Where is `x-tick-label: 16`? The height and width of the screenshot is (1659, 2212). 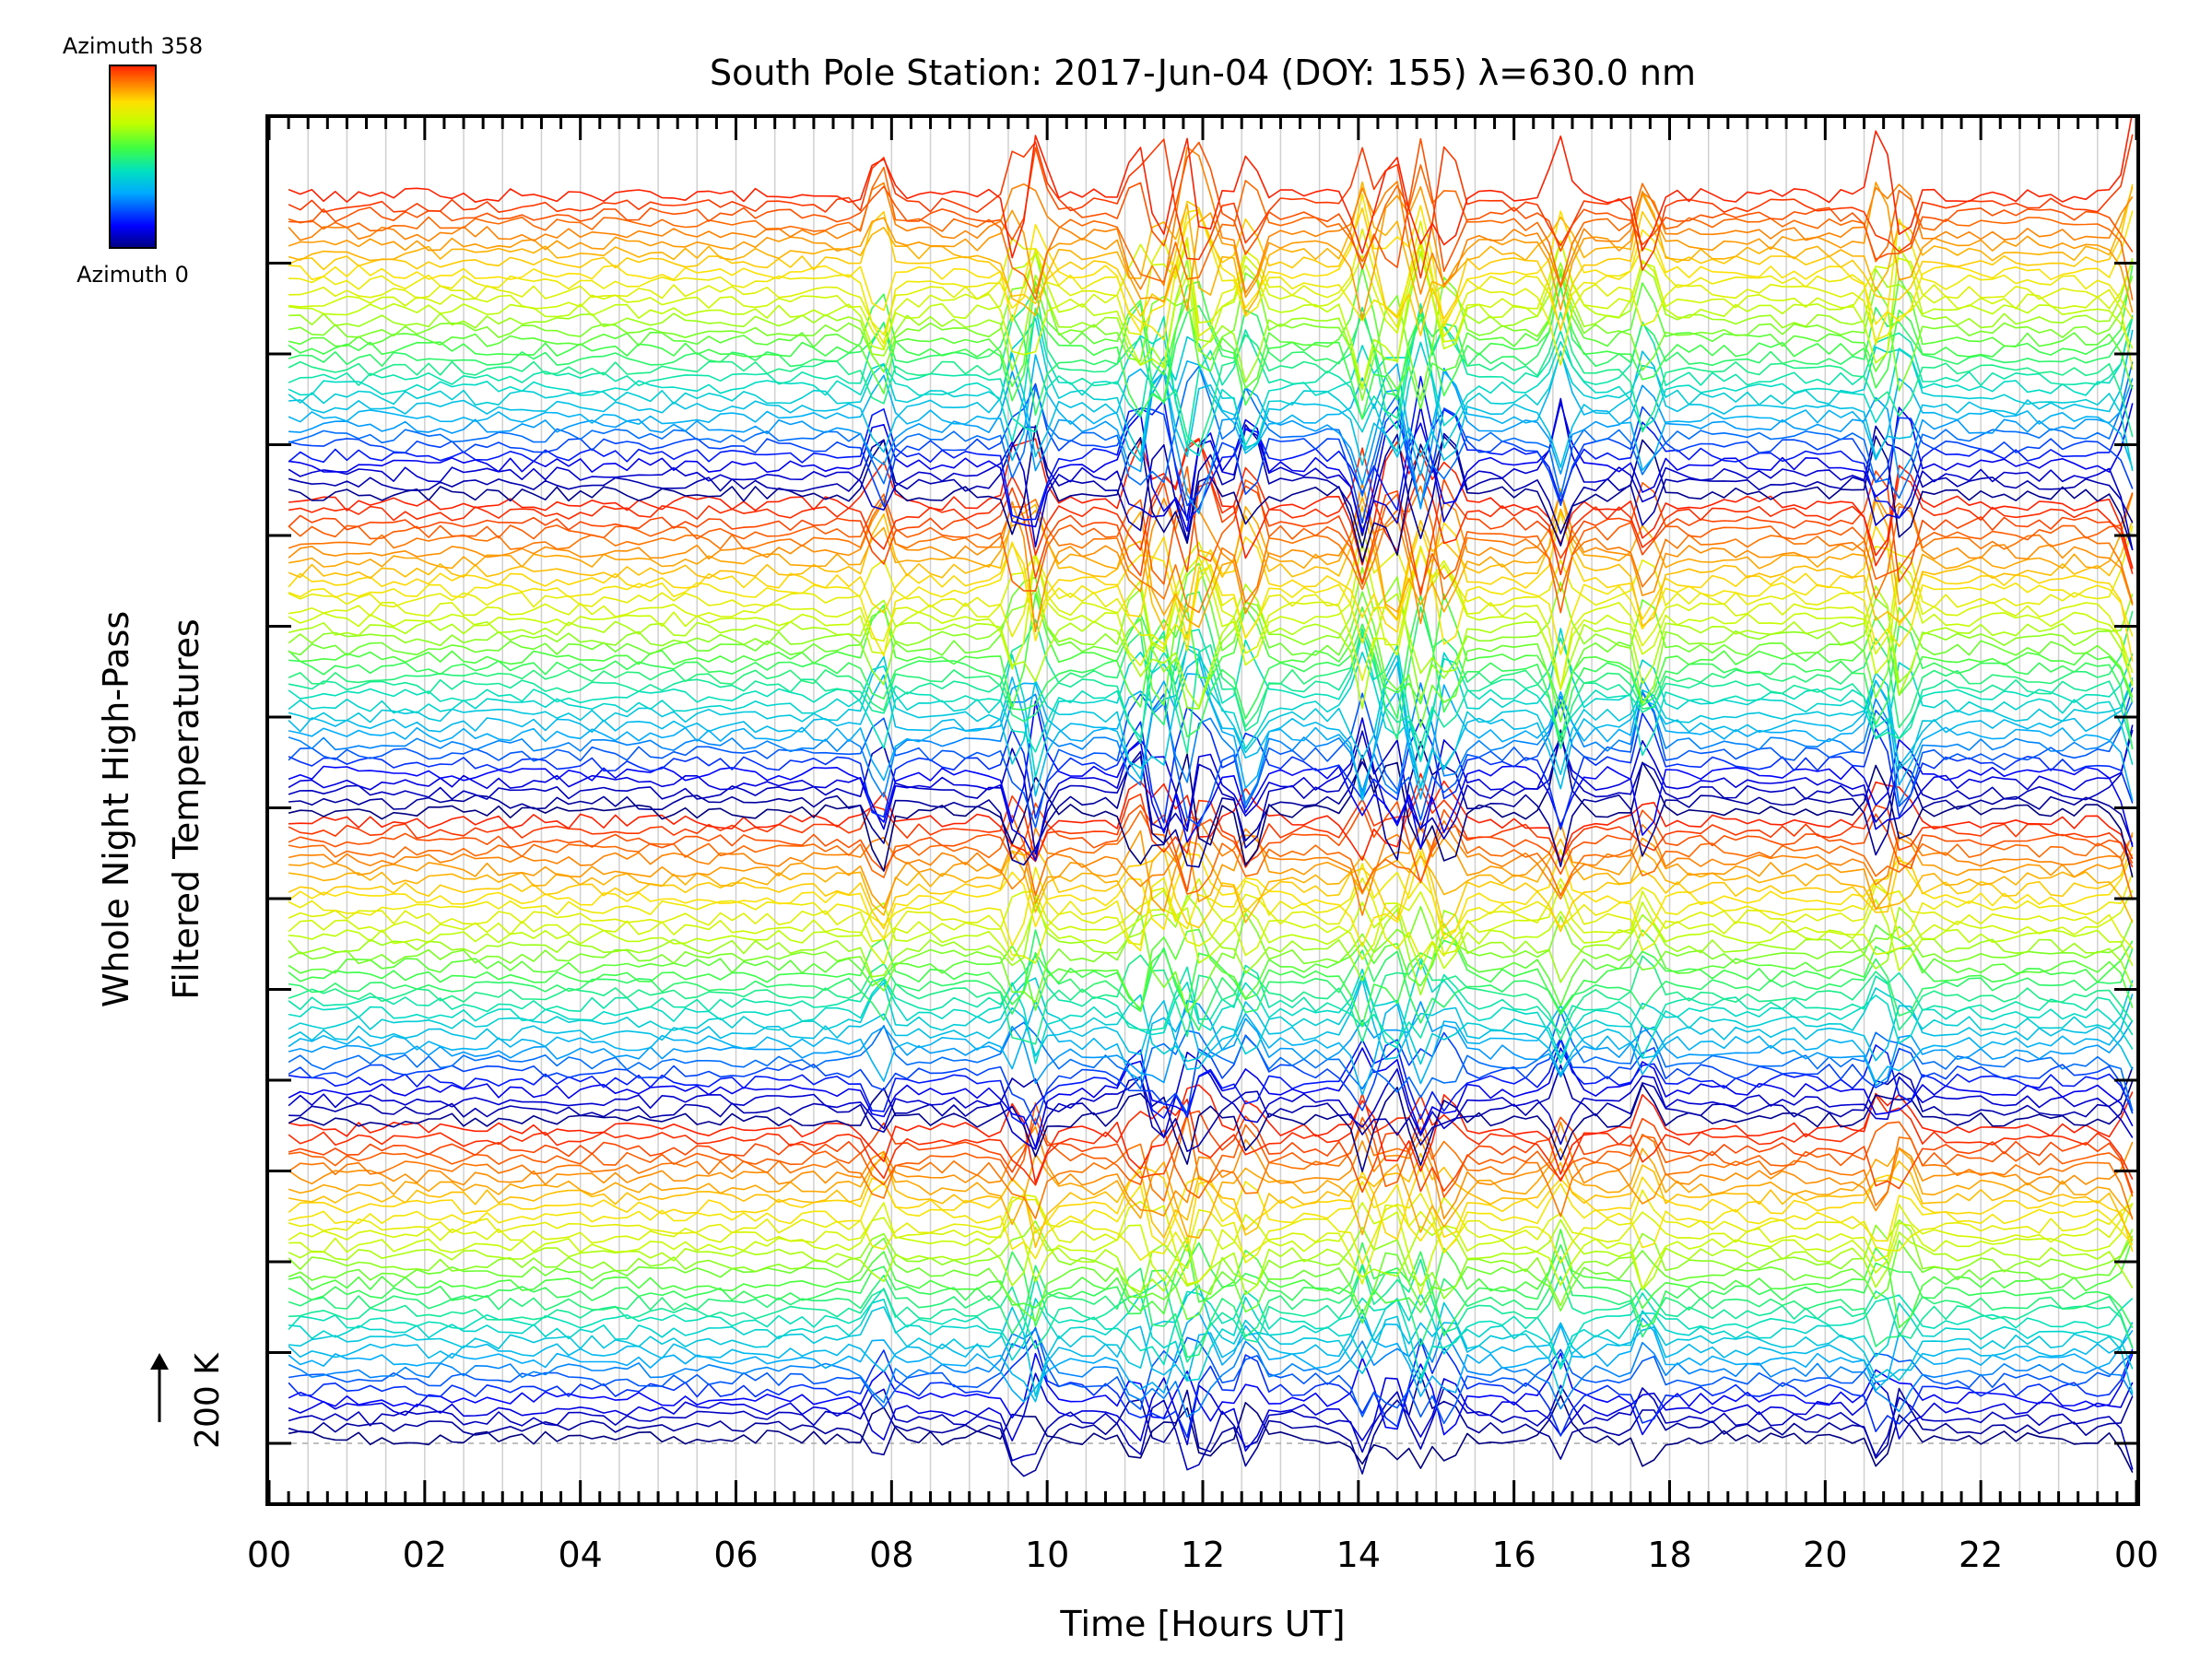 x-tick-label: 16 is located at coordinates (1513, 1555).